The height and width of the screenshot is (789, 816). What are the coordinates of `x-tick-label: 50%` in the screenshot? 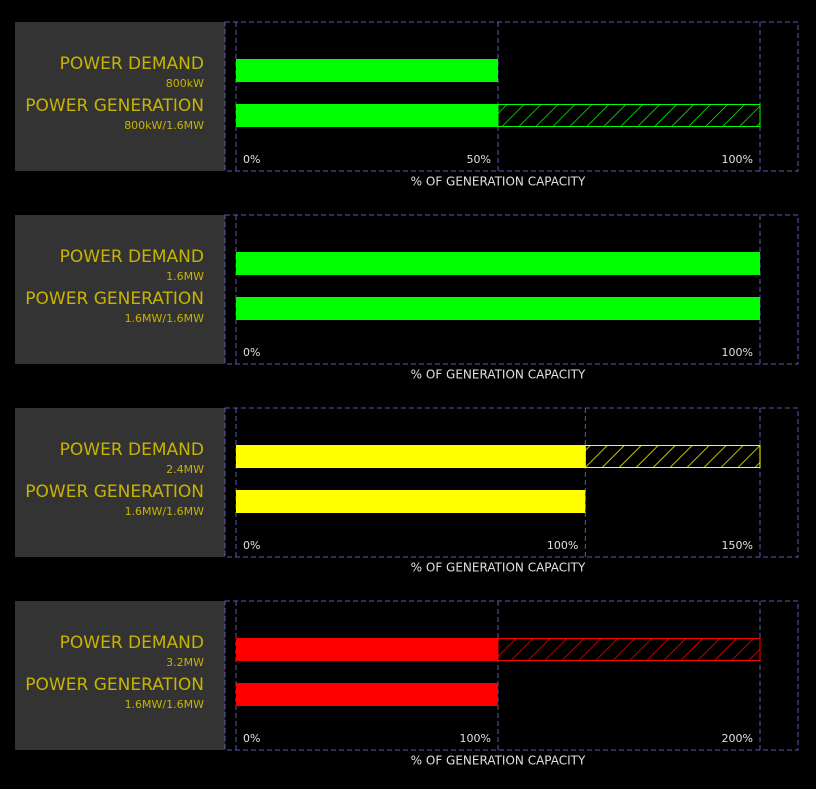 It's located at (479, 159).